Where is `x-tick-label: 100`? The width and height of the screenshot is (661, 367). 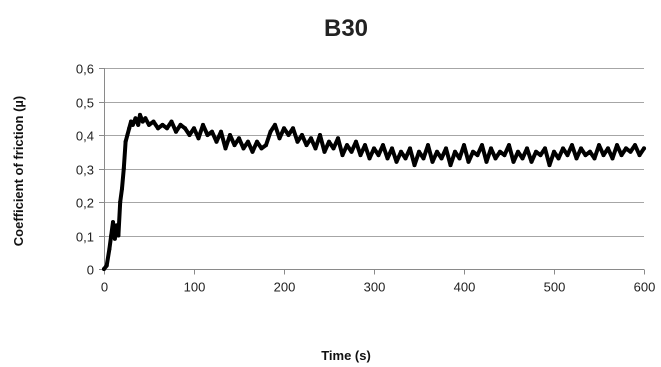 x-tick-label: 100 is located at coordinates (195, 287).